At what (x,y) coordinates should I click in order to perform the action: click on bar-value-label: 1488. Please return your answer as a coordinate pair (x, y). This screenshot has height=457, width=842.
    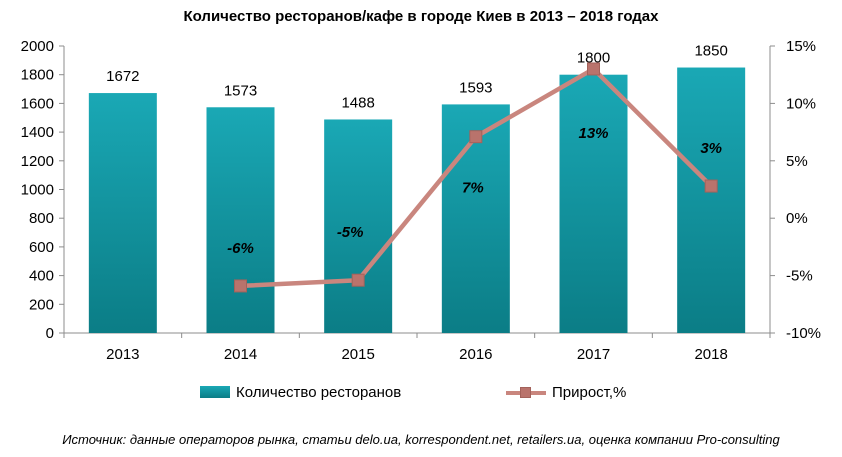
    Looking at the image, I should click on (357, 102).